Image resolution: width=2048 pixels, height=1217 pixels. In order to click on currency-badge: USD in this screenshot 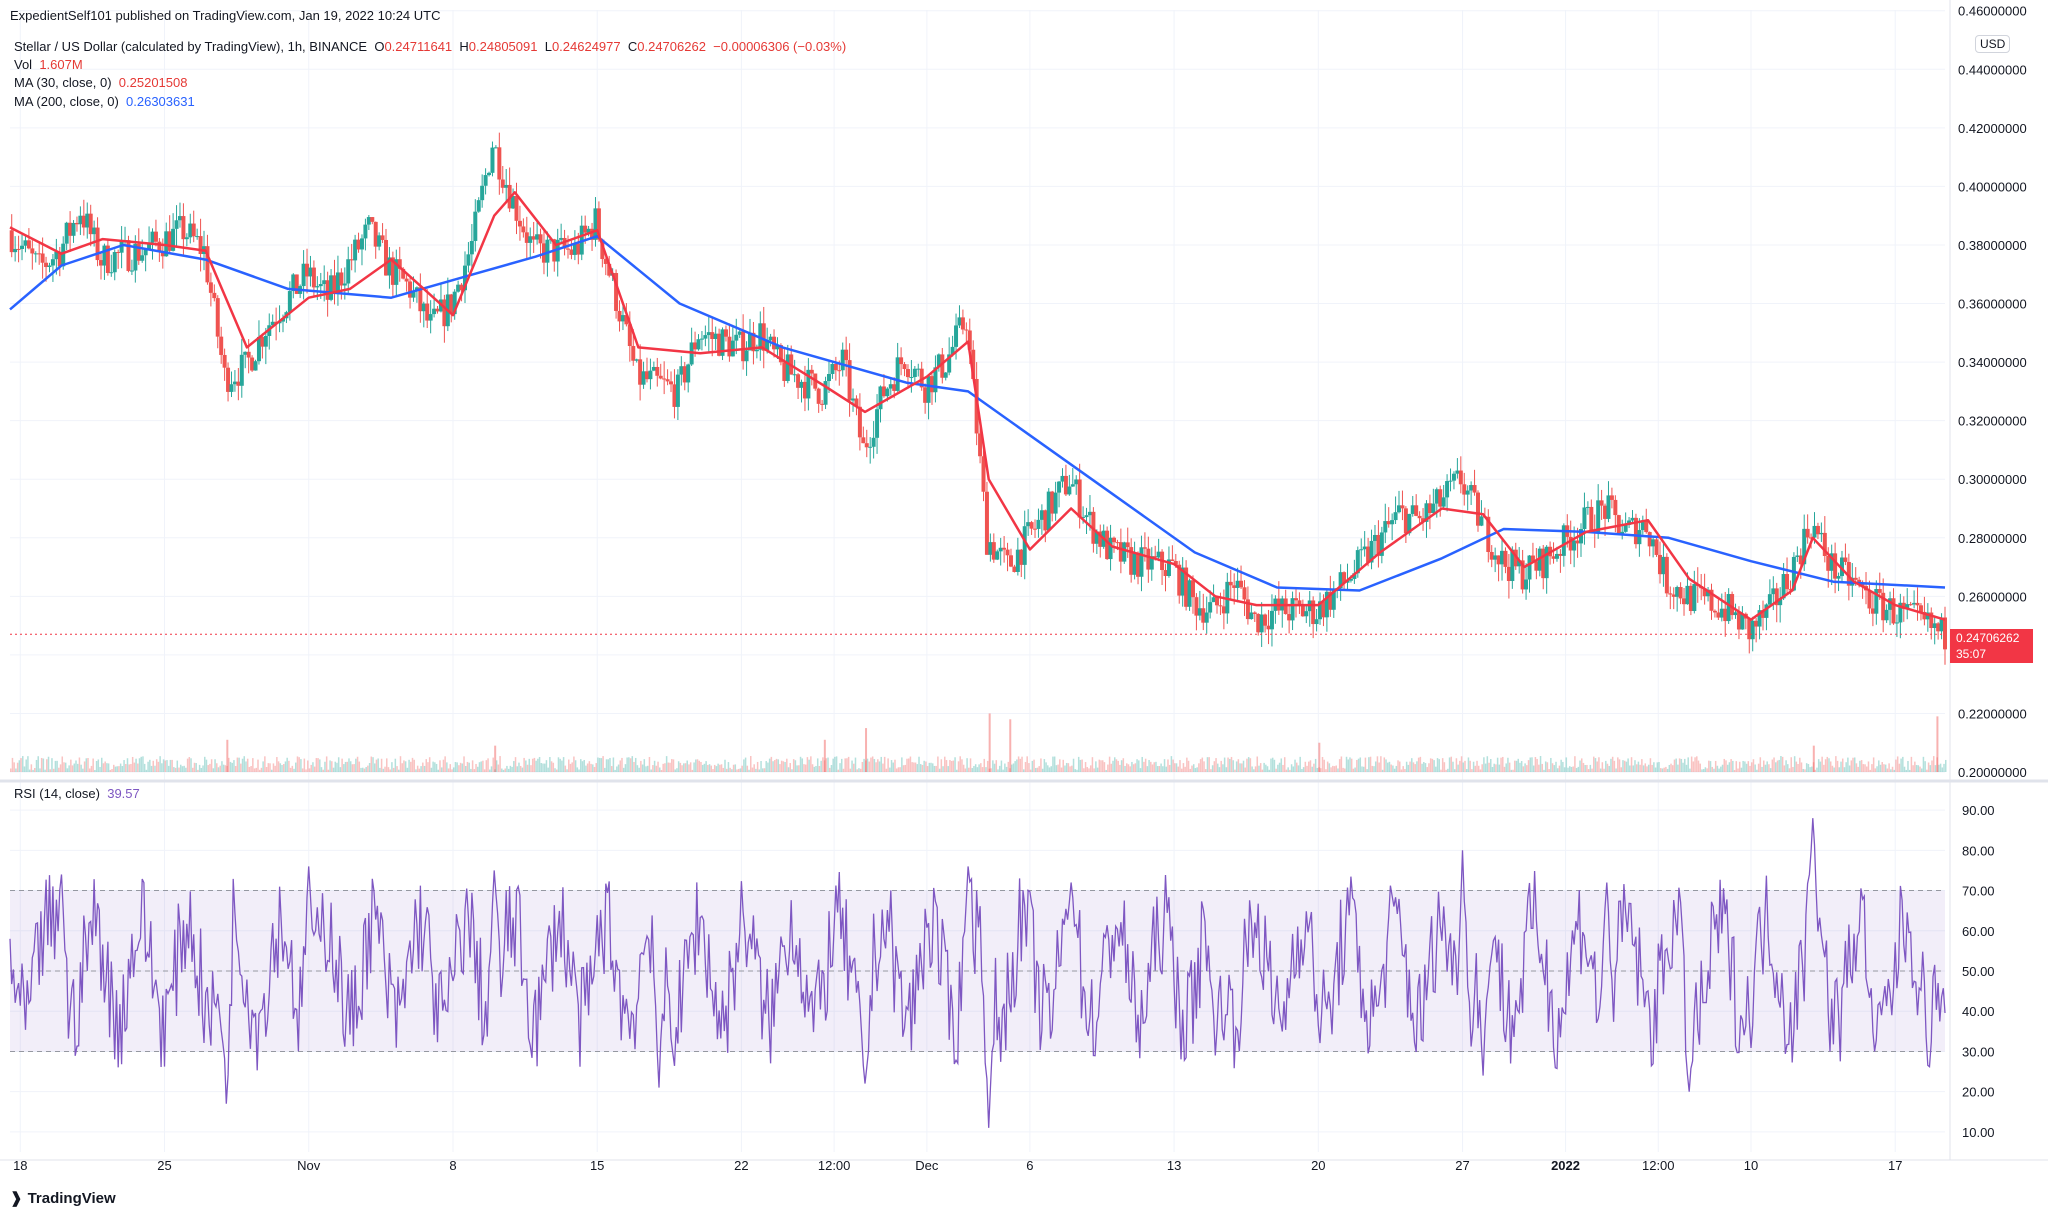, I will do `click(1993, 44)`.